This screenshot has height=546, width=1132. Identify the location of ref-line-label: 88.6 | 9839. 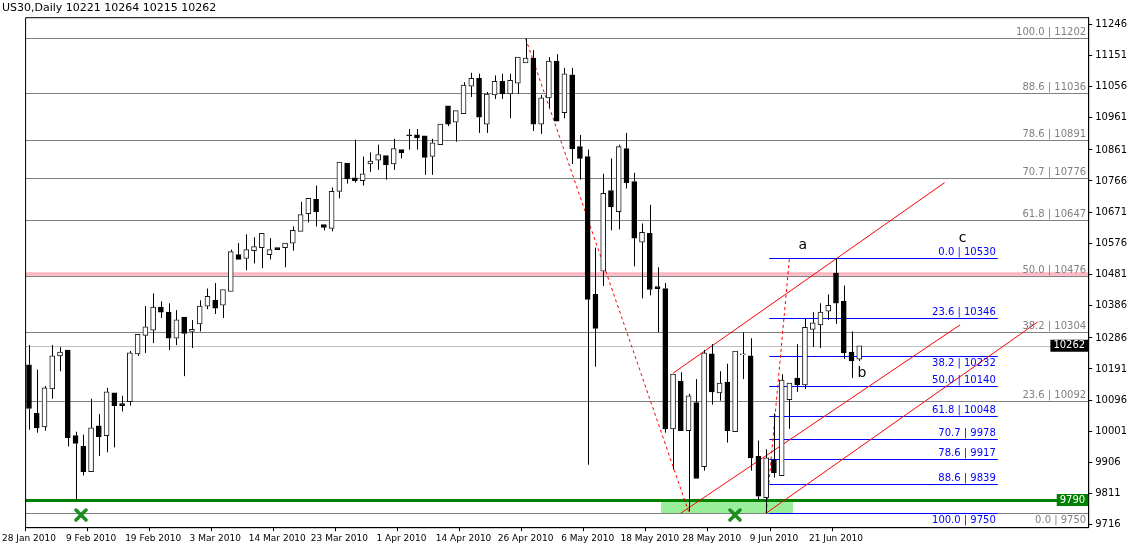
(967, 478).